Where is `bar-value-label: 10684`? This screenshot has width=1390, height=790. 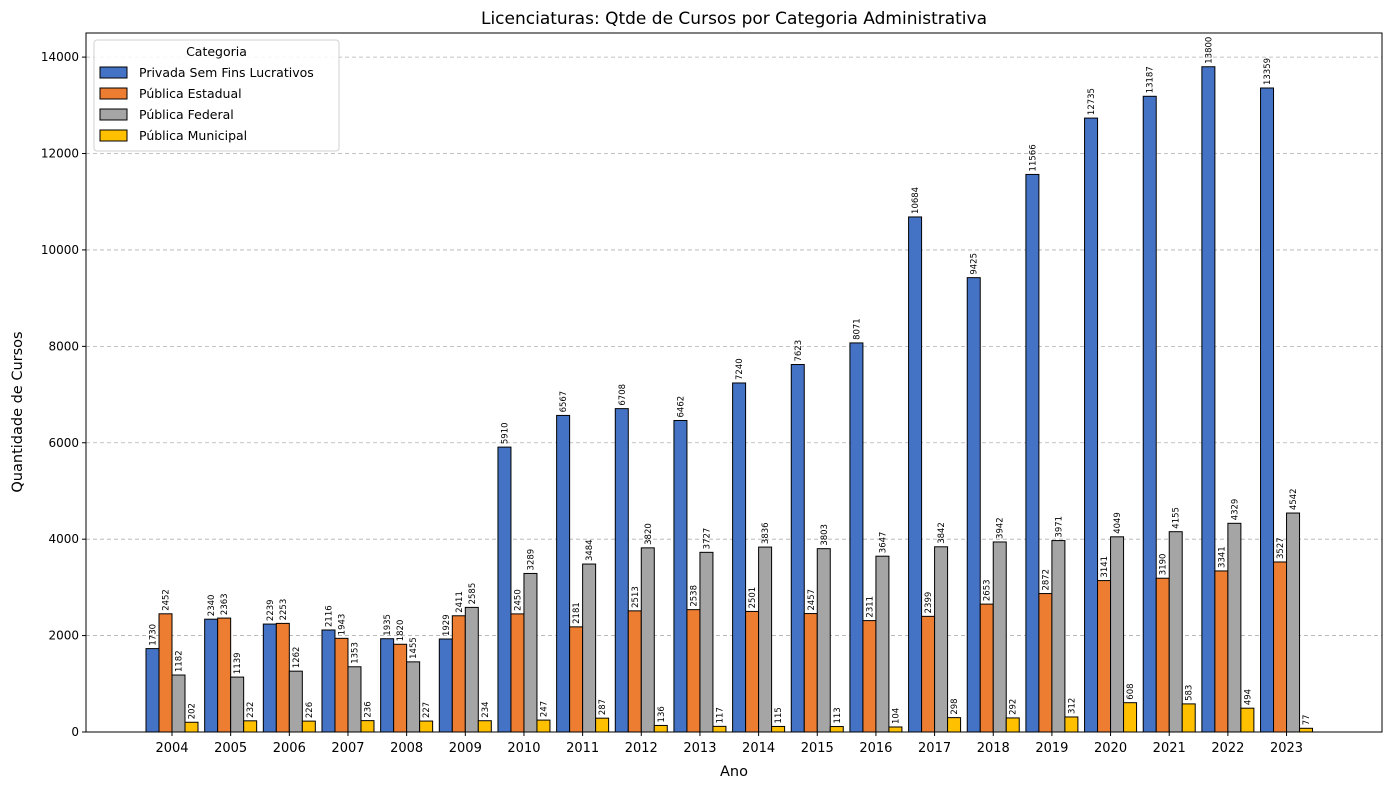
bar-value-label: 10684 is located at coordinates (916, 200).